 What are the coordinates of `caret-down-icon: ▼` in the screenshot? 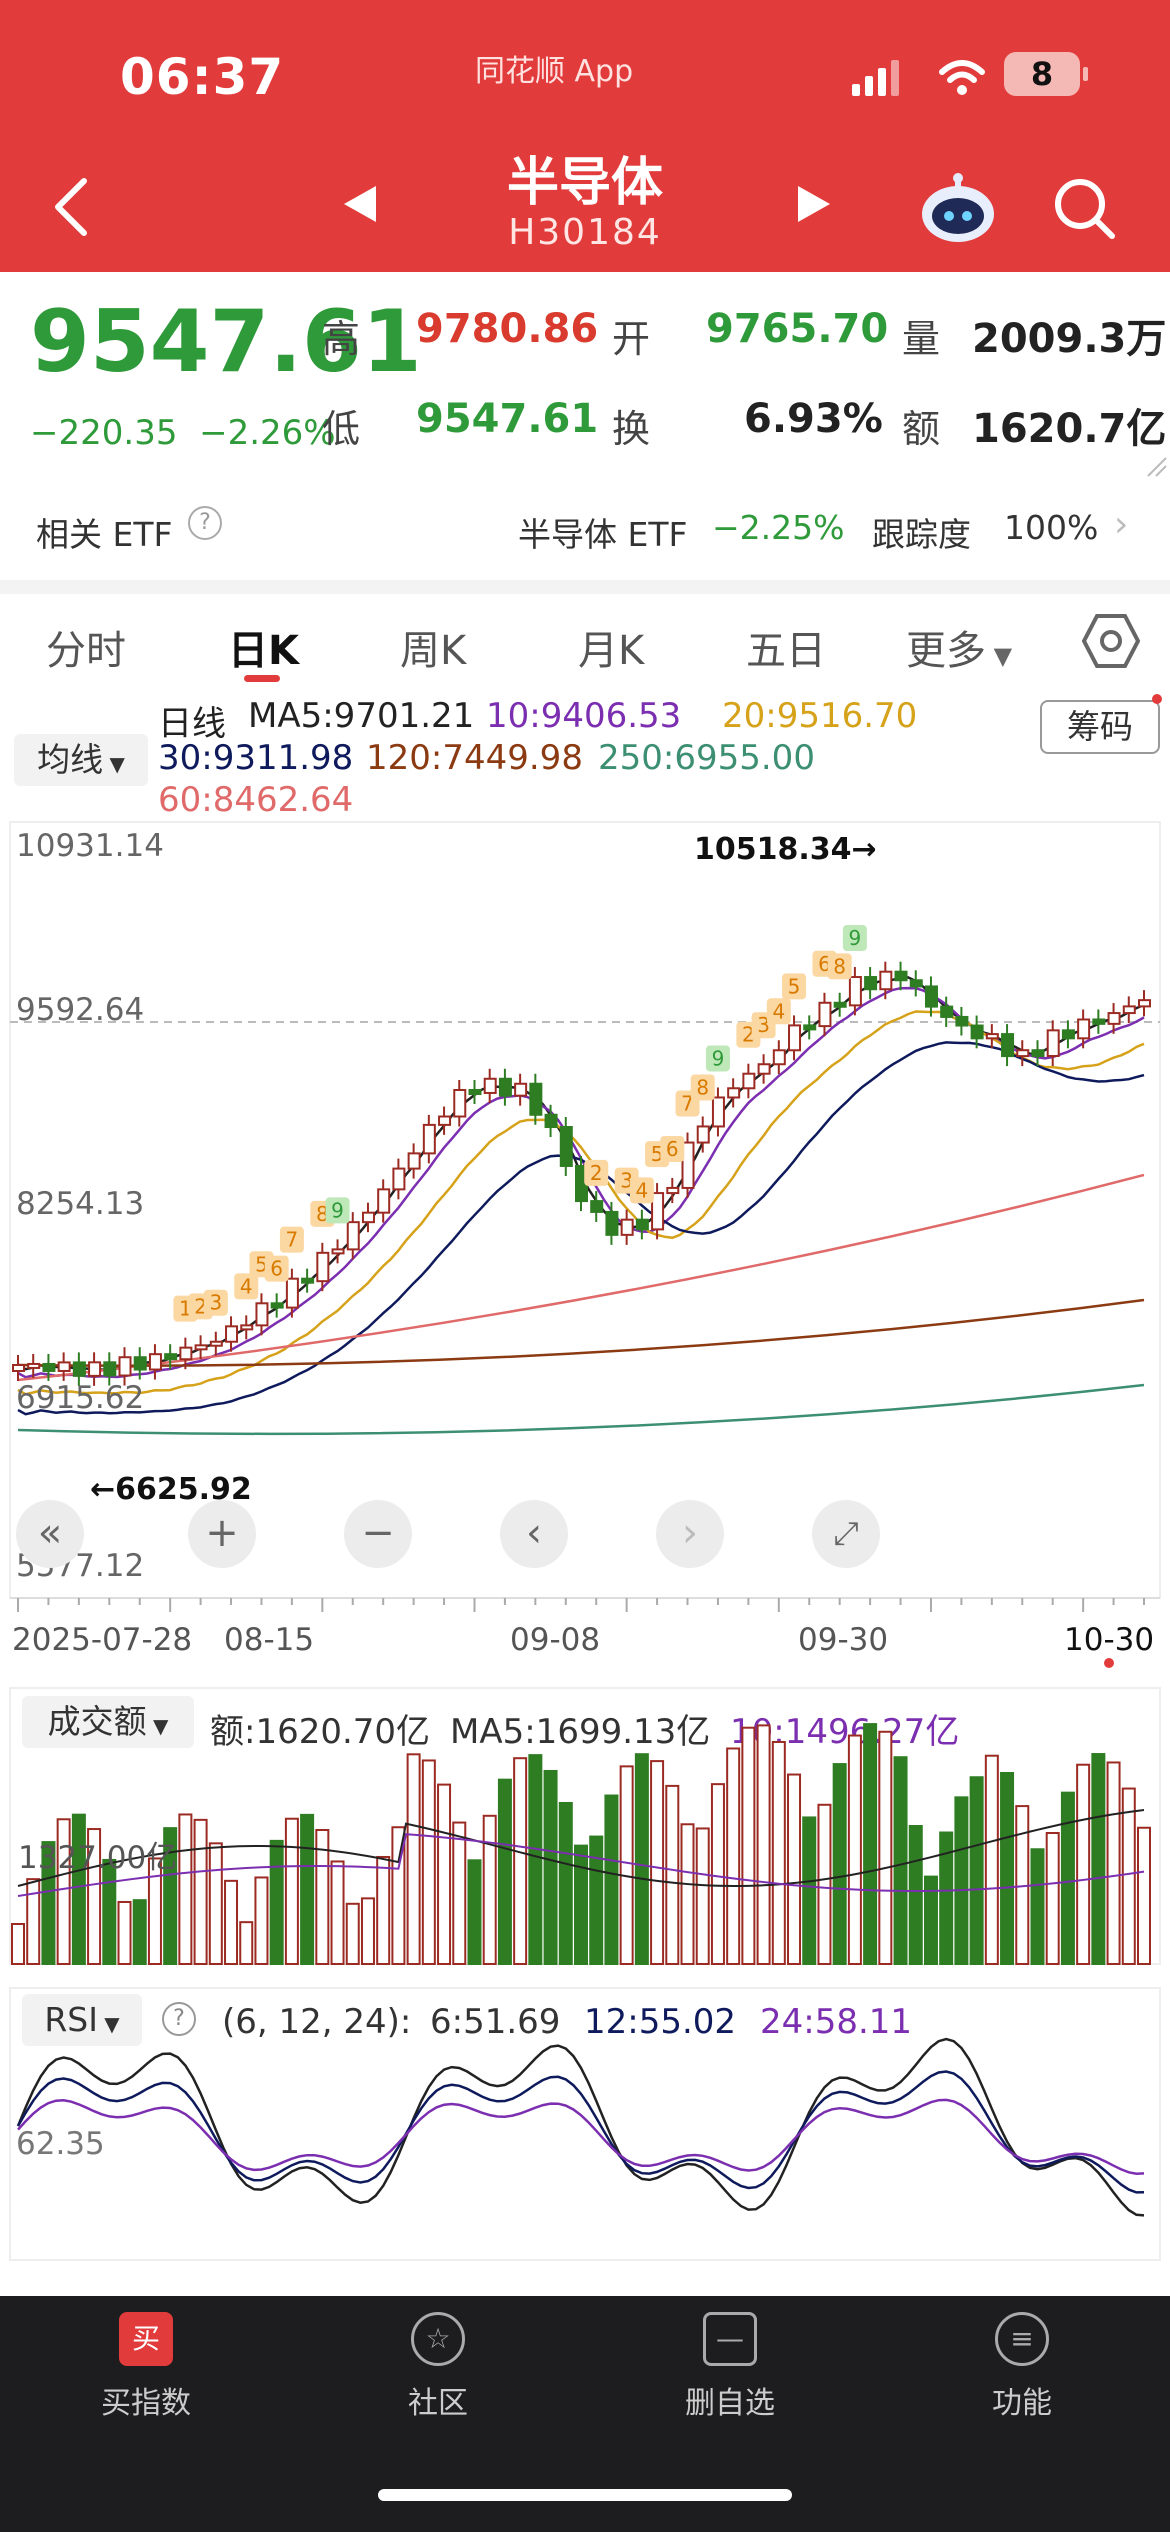 It's located at (999, 656).